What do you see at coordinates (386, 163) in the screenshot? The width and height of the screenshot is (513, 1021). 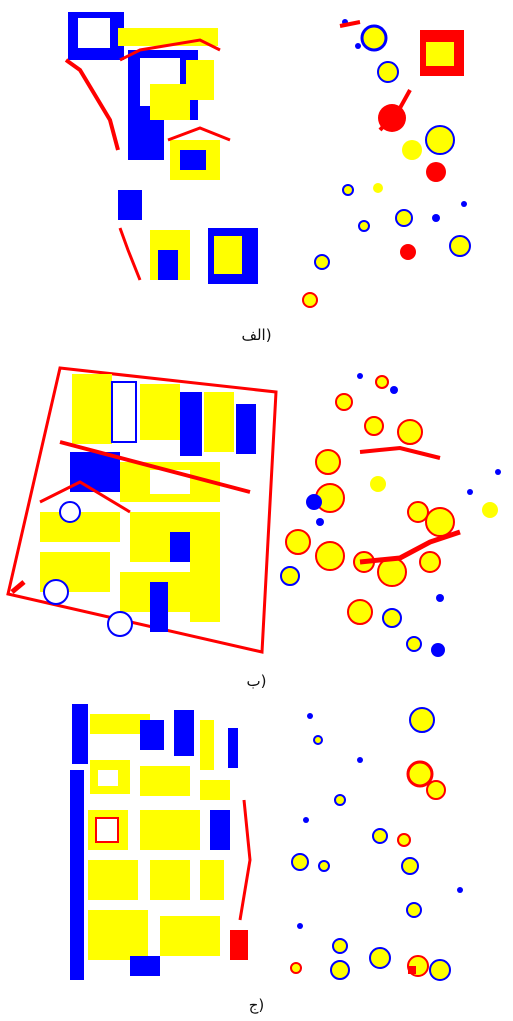 I see `tree-map-alef` at bounding box center [386, 163].